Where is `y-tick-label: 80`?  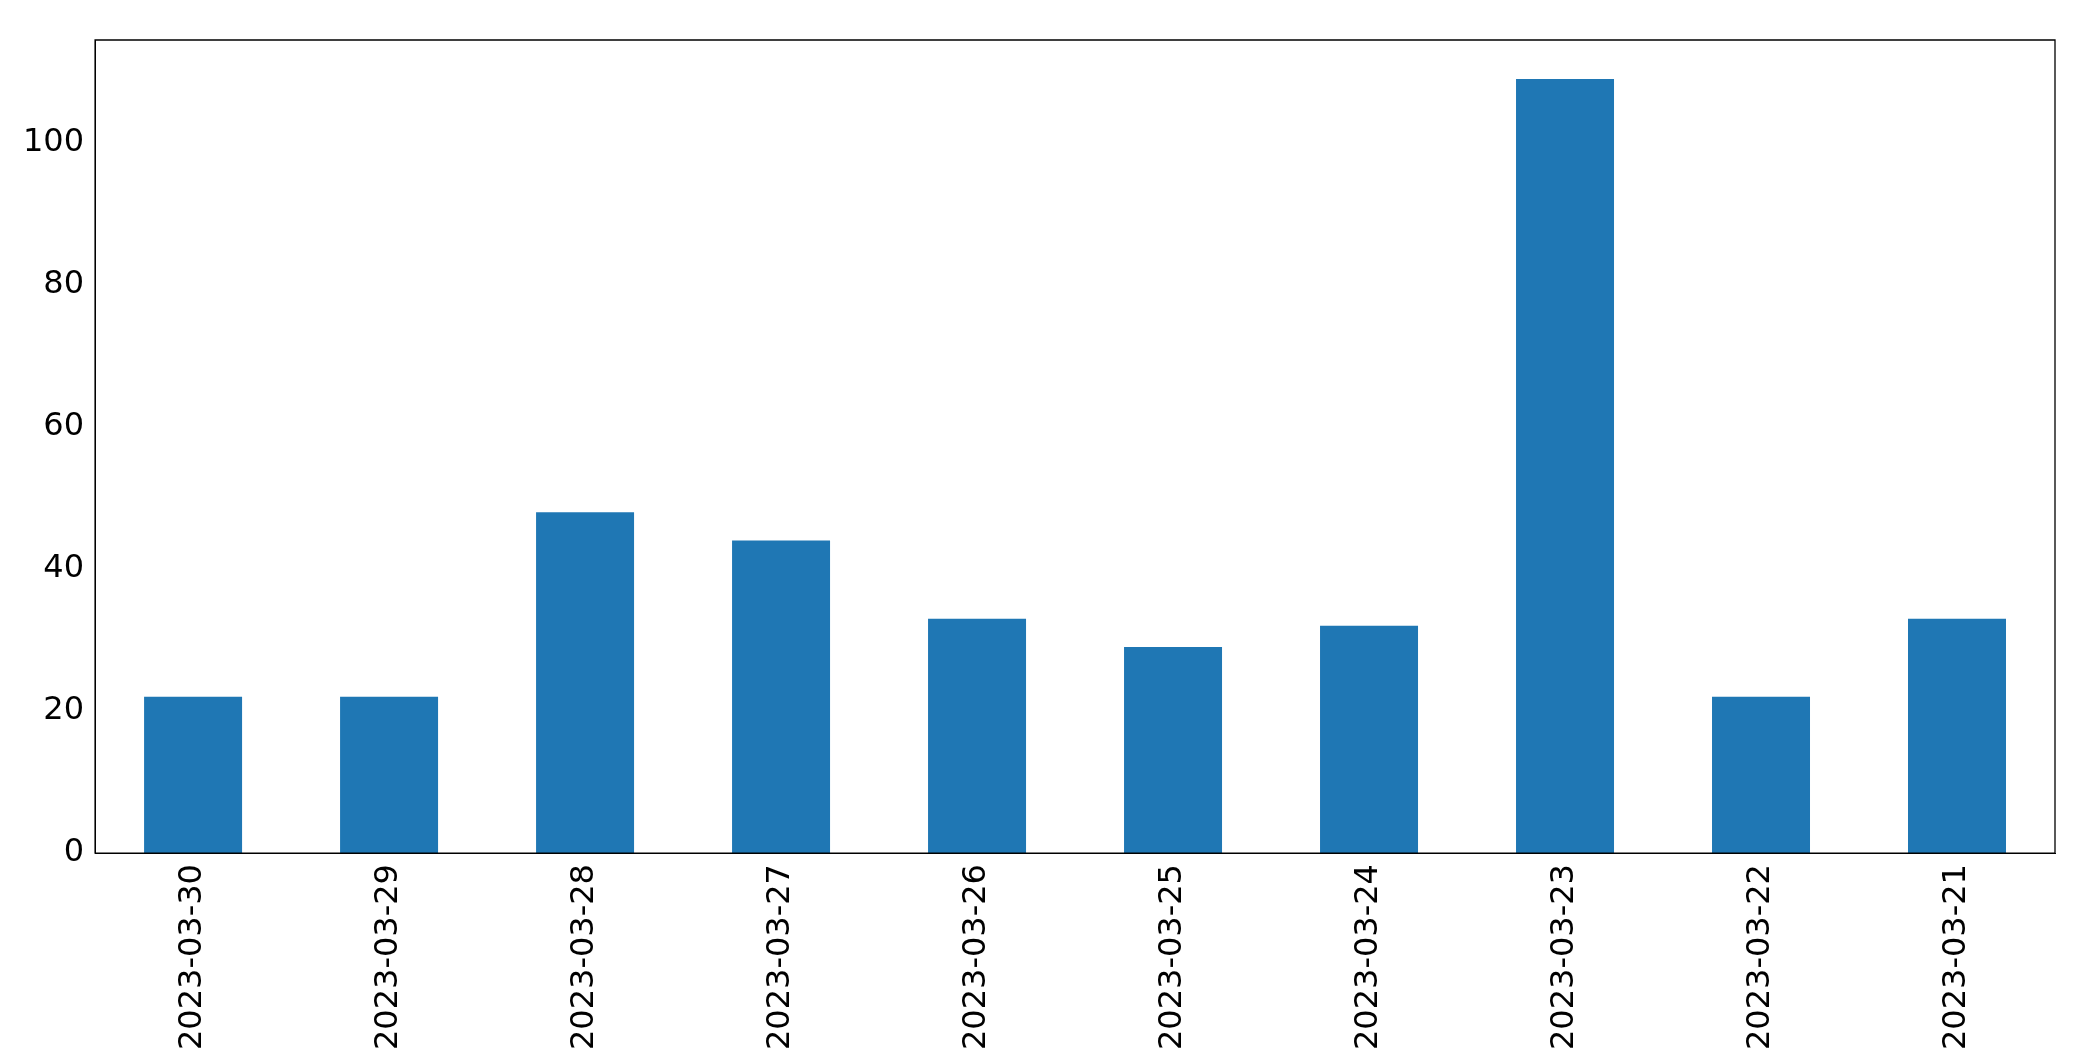
y-tick-label: 80 is located at coordinates (64, 282).